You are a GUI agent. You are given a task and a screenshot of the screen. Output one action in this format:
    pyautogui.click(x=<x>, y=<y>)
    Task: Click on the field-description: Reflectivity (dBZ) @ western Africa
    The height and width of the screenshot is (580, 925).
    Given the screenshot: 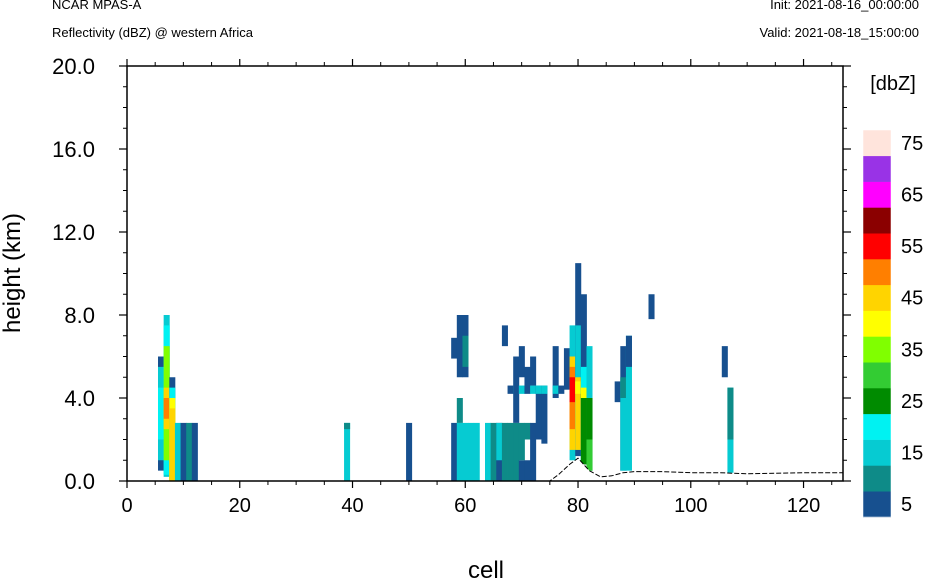 What is the action you would take?
    pyautogui.click(x=153, y=32)
    